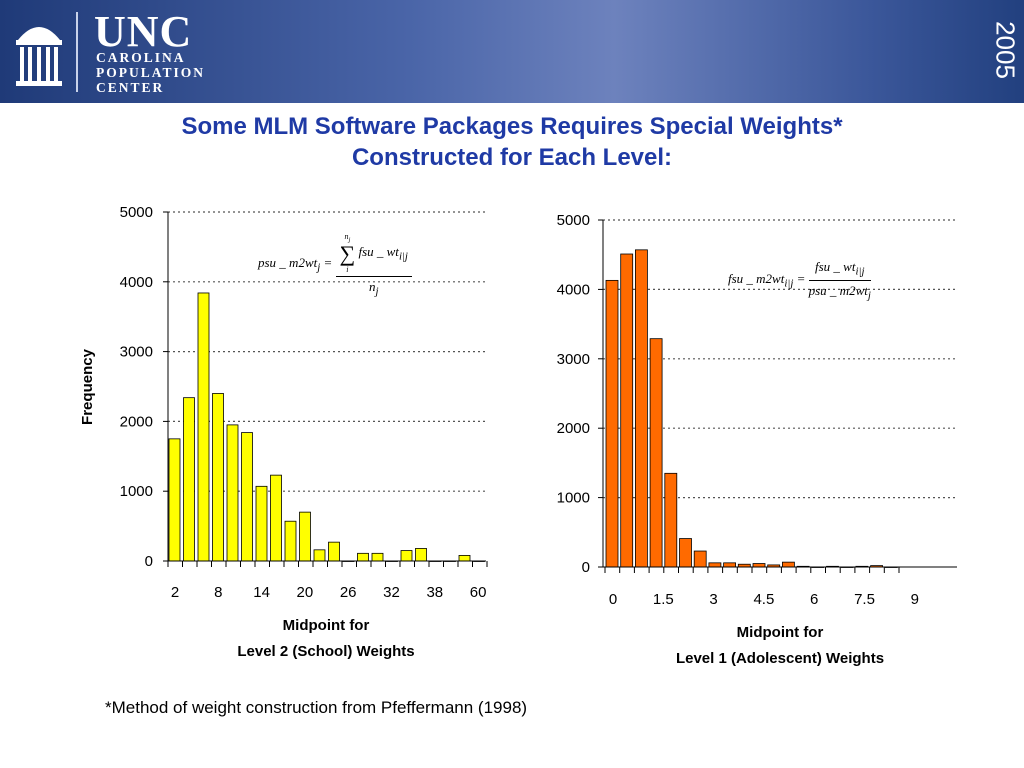 This screenshot has height=768, width=1024. Describe the element at coordinates (869, 295) in the screenshot. I see `right-formula-denominator-sub: j` at that location.